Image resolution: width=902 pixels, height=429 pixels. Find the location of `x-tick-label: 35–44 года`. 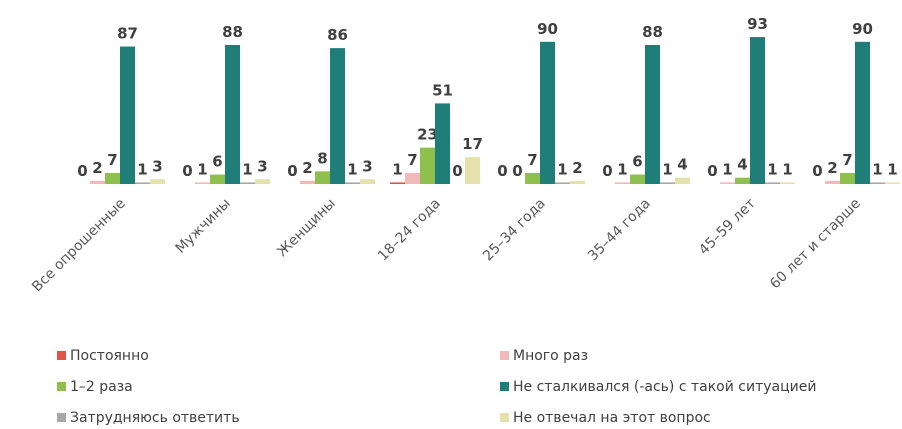

x-tick-label: 35–44 года is located at coordinates (619, 230).